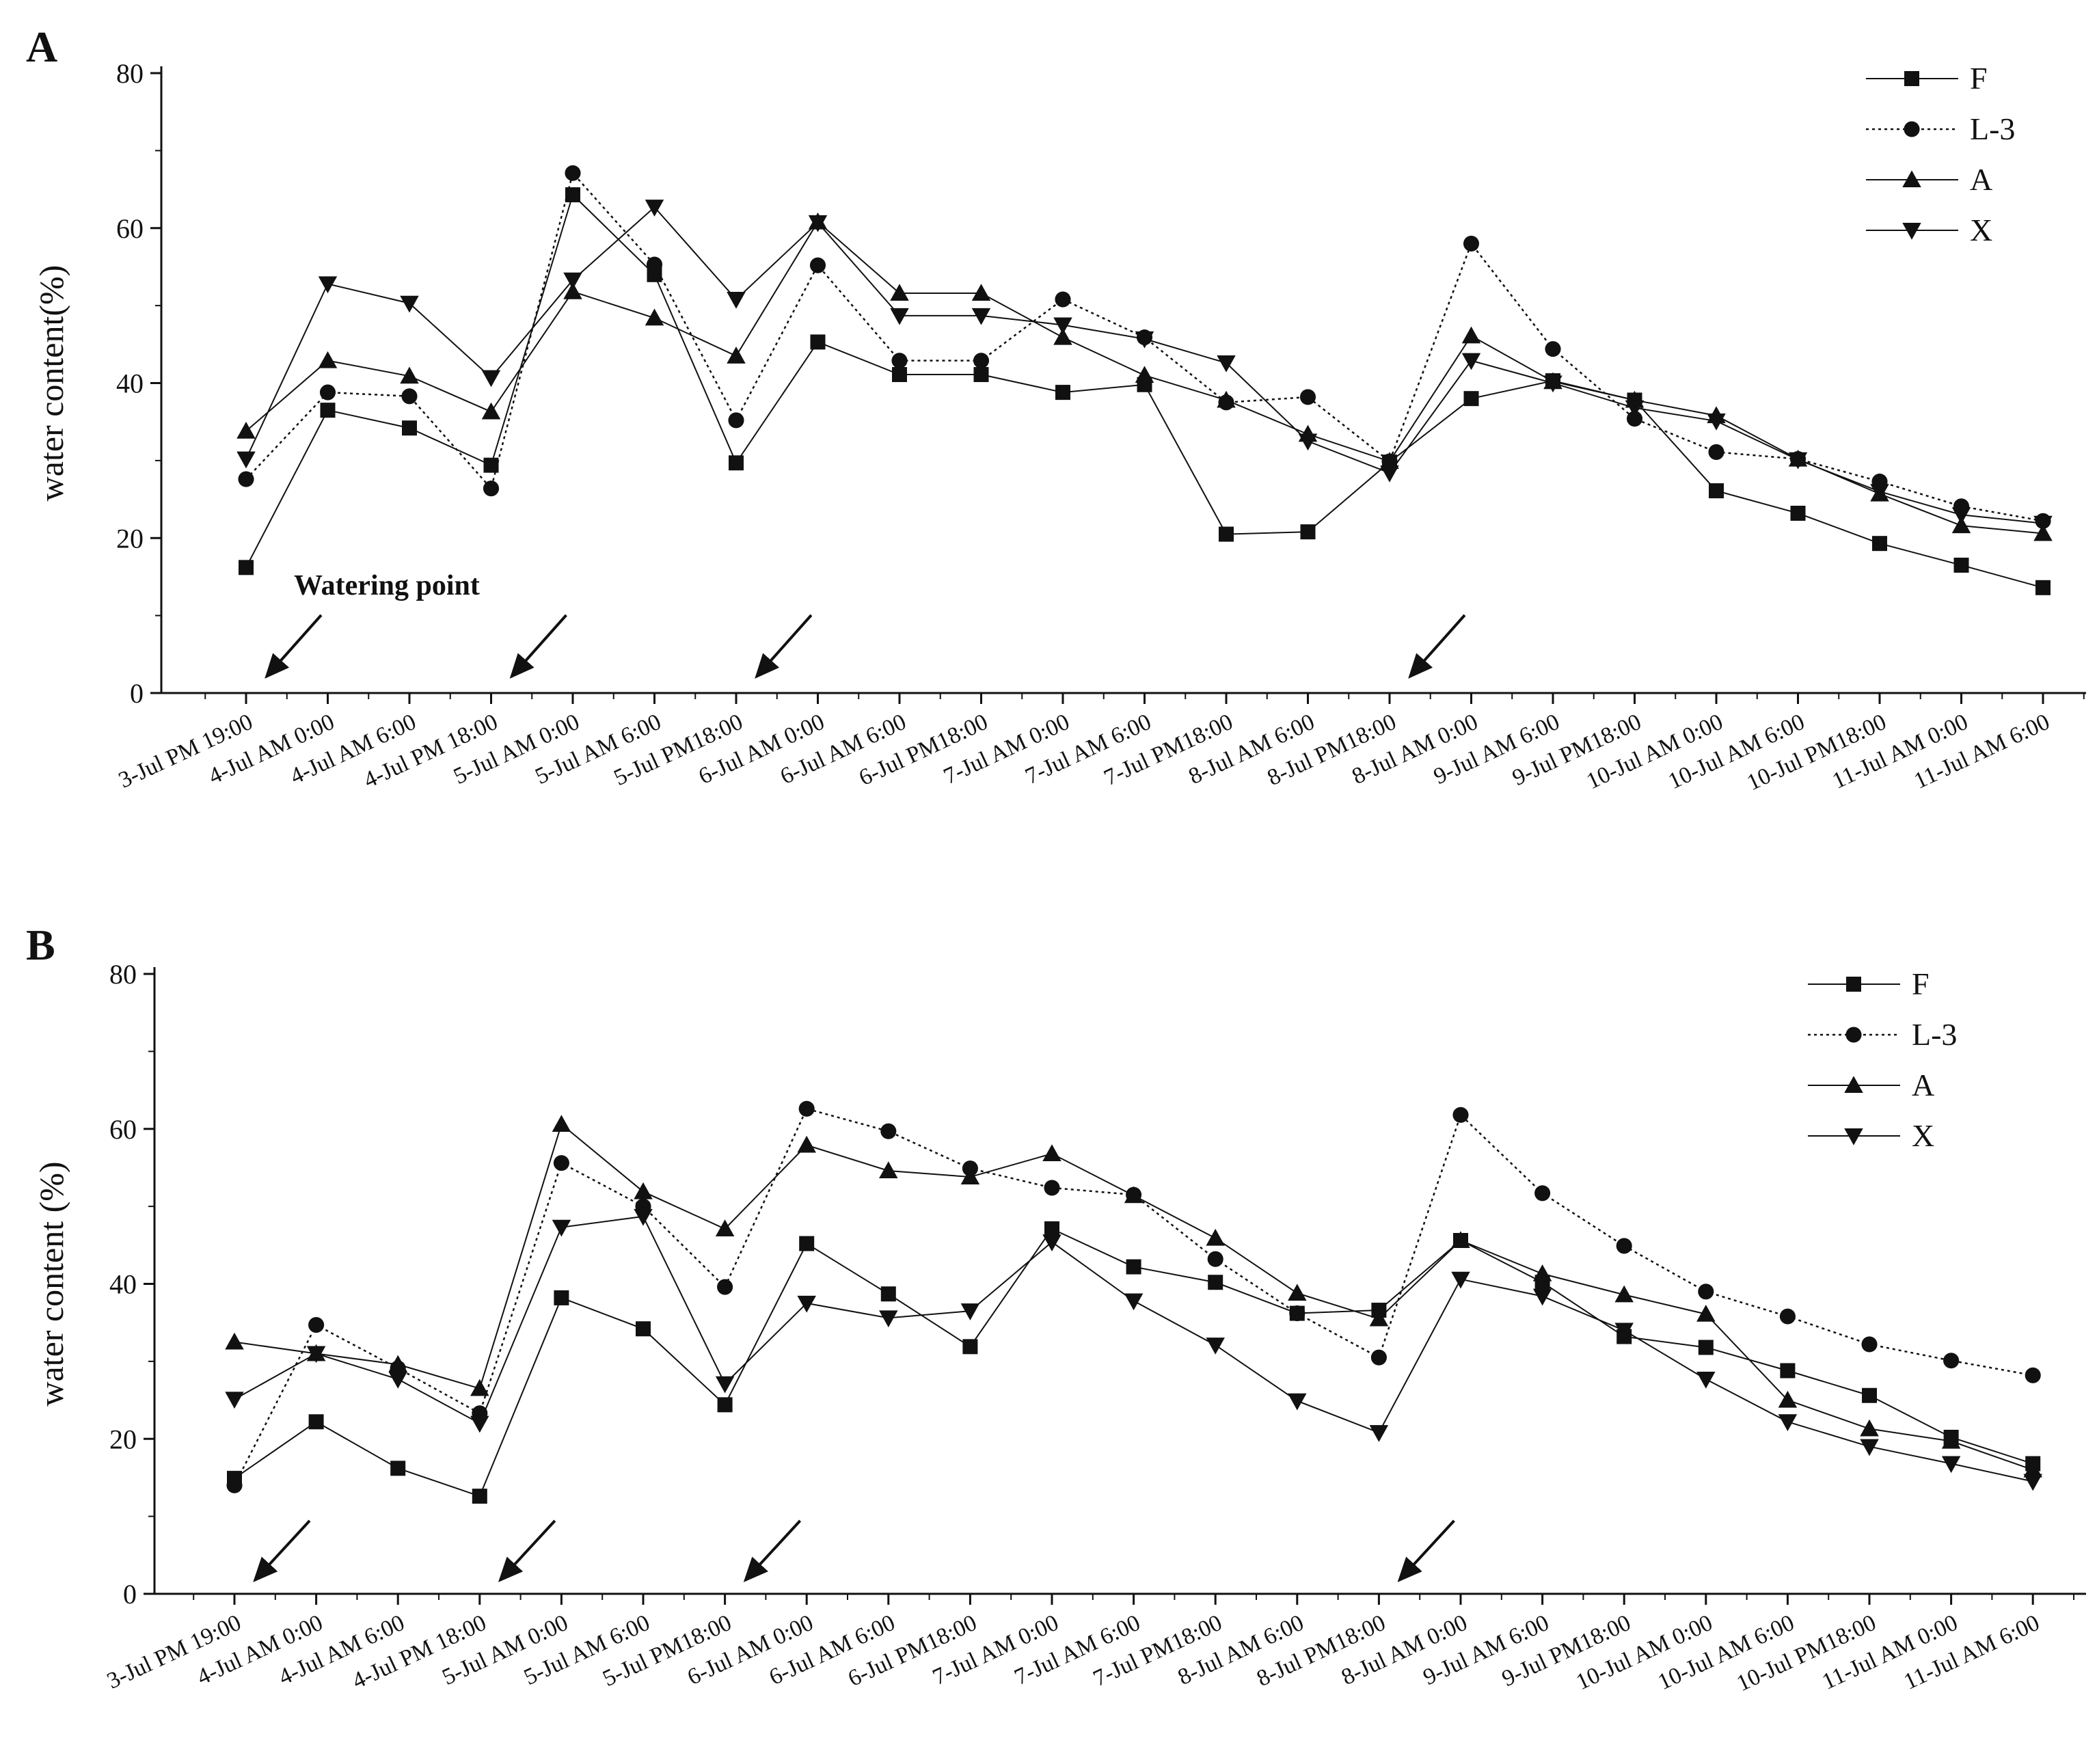 Image resolution: width=2097 pixels, height=1764 pixels. What do you see at coordinates (51, 1283) in the screenshot?
I see `y-axis-label: water content (%)` at bounding box center [51, 1283].